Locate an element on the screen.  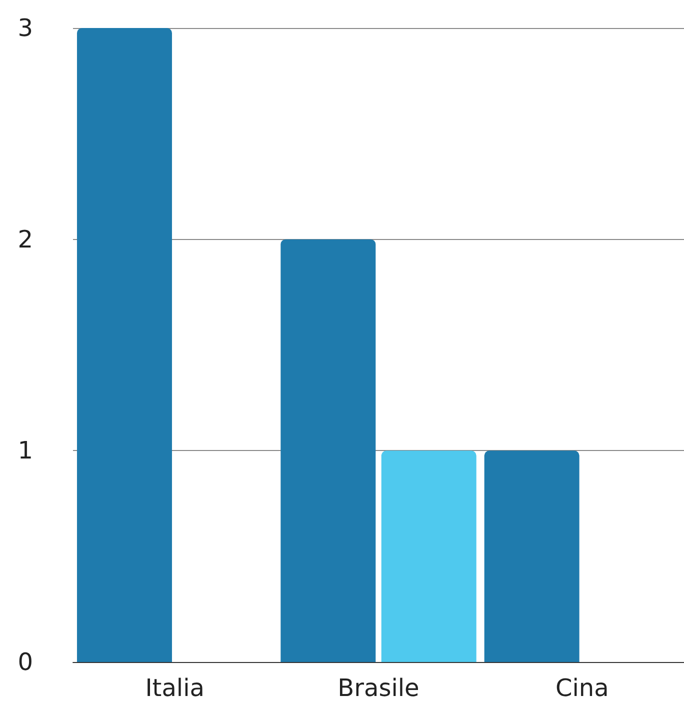
y-tick-label: 3 is located at coordinates (25, 28).